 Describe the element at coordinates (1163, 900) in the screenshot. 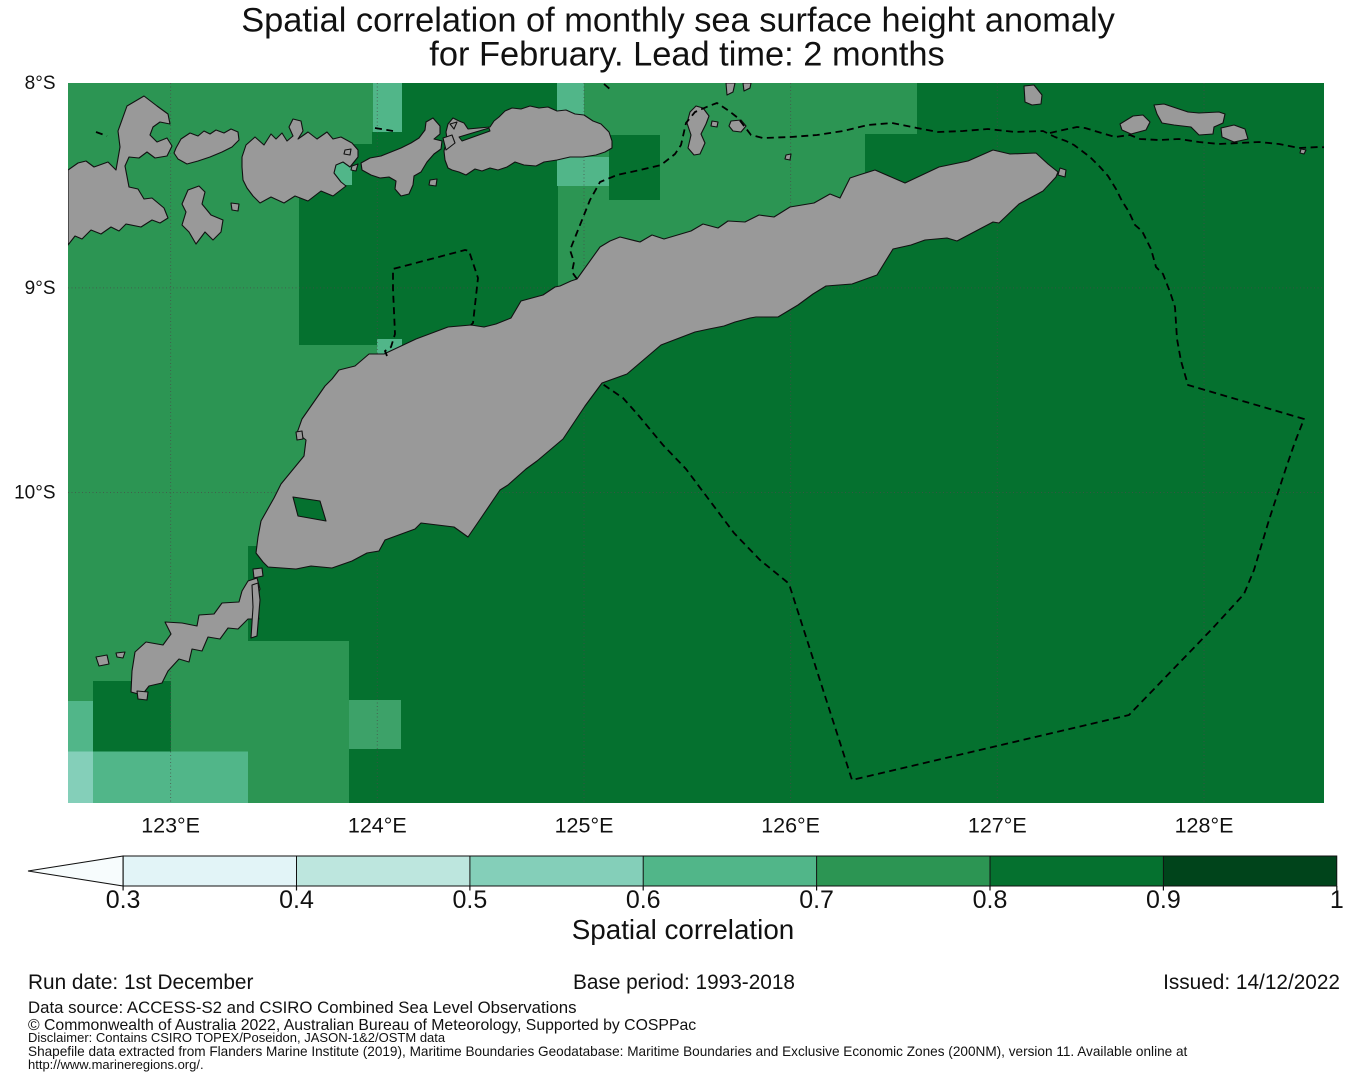

I see `svg-text: 0.9` at that location.